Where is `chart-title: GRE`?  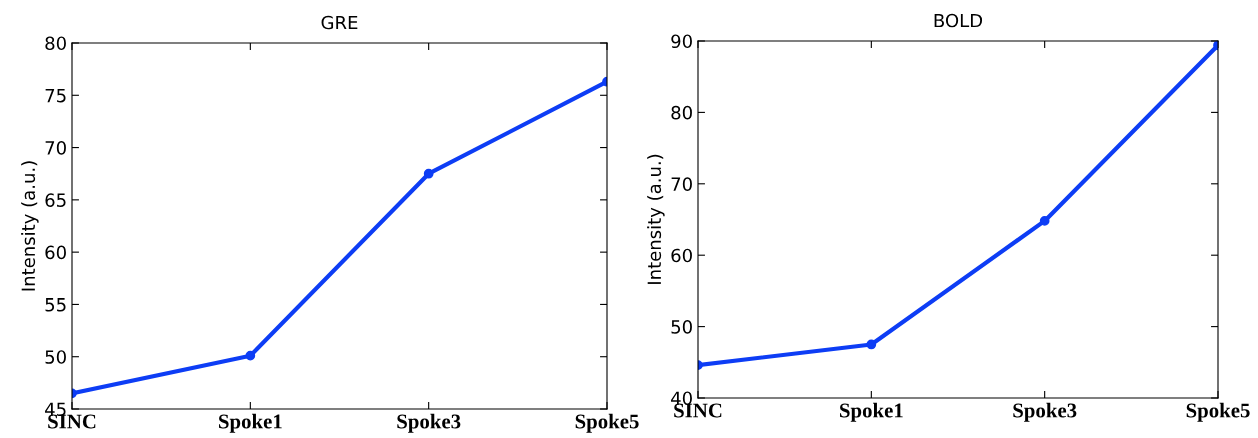 chart-title: GRE is located at coordinates (339, 22).